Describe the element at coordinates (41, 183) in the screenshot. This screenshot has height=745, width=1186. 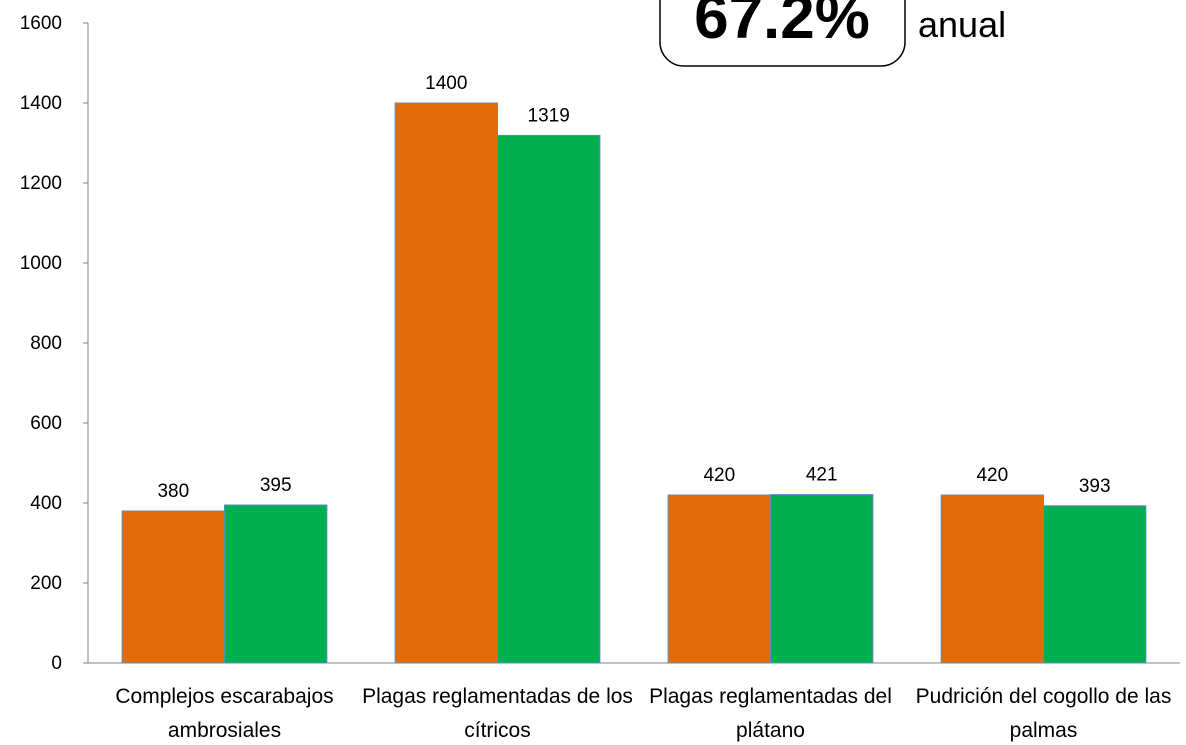
I see `y-tick-label: 1200` at that location.